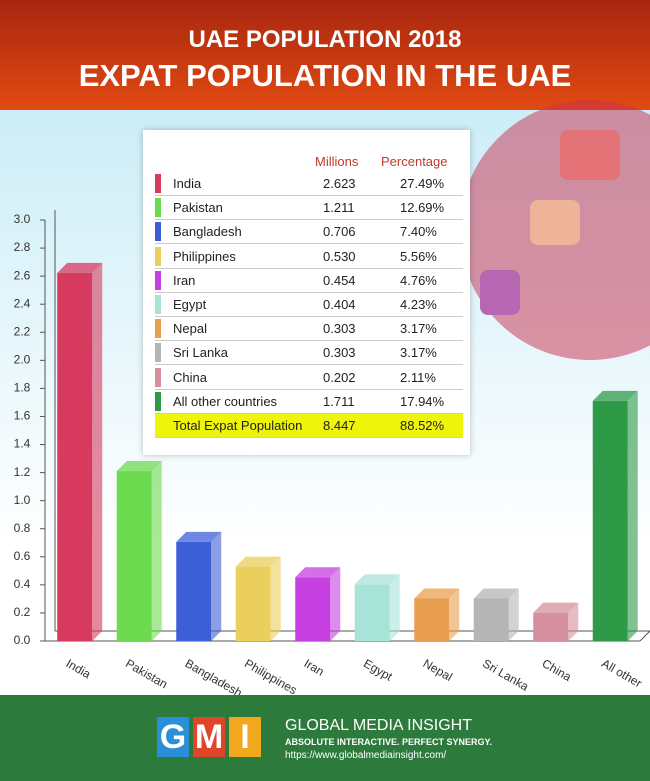  Describe the element at coordinates (22, 584) in the screenshot. I see `y-tick-label: 0.4` at that location.